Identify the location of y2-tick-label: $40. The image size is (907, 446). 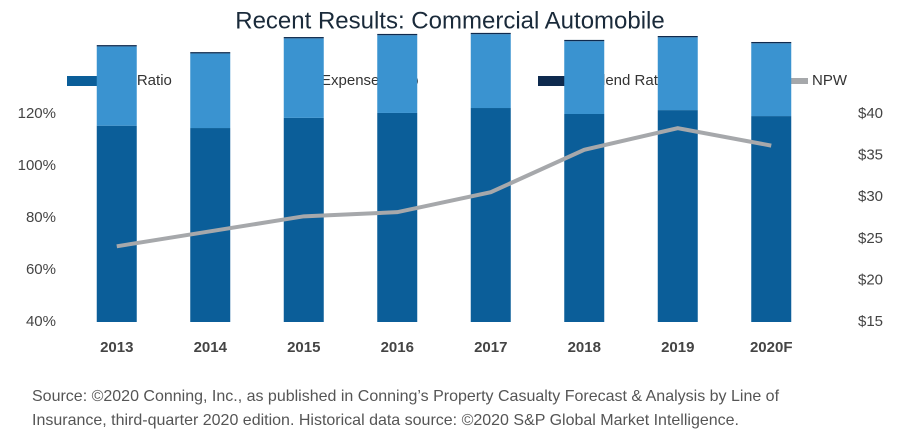
(870, 113).